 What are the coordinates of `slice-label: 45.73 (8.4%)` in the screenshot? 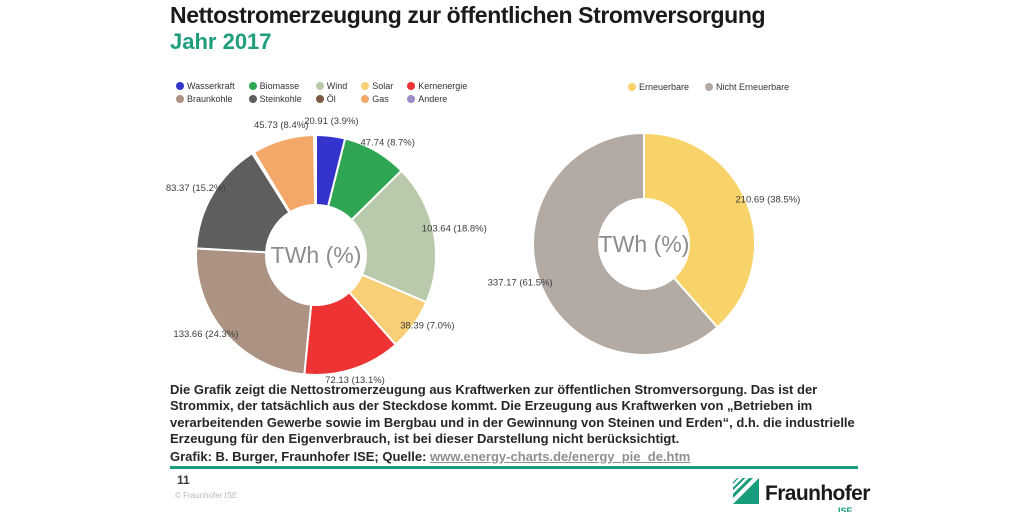 It's located at (281, 125).